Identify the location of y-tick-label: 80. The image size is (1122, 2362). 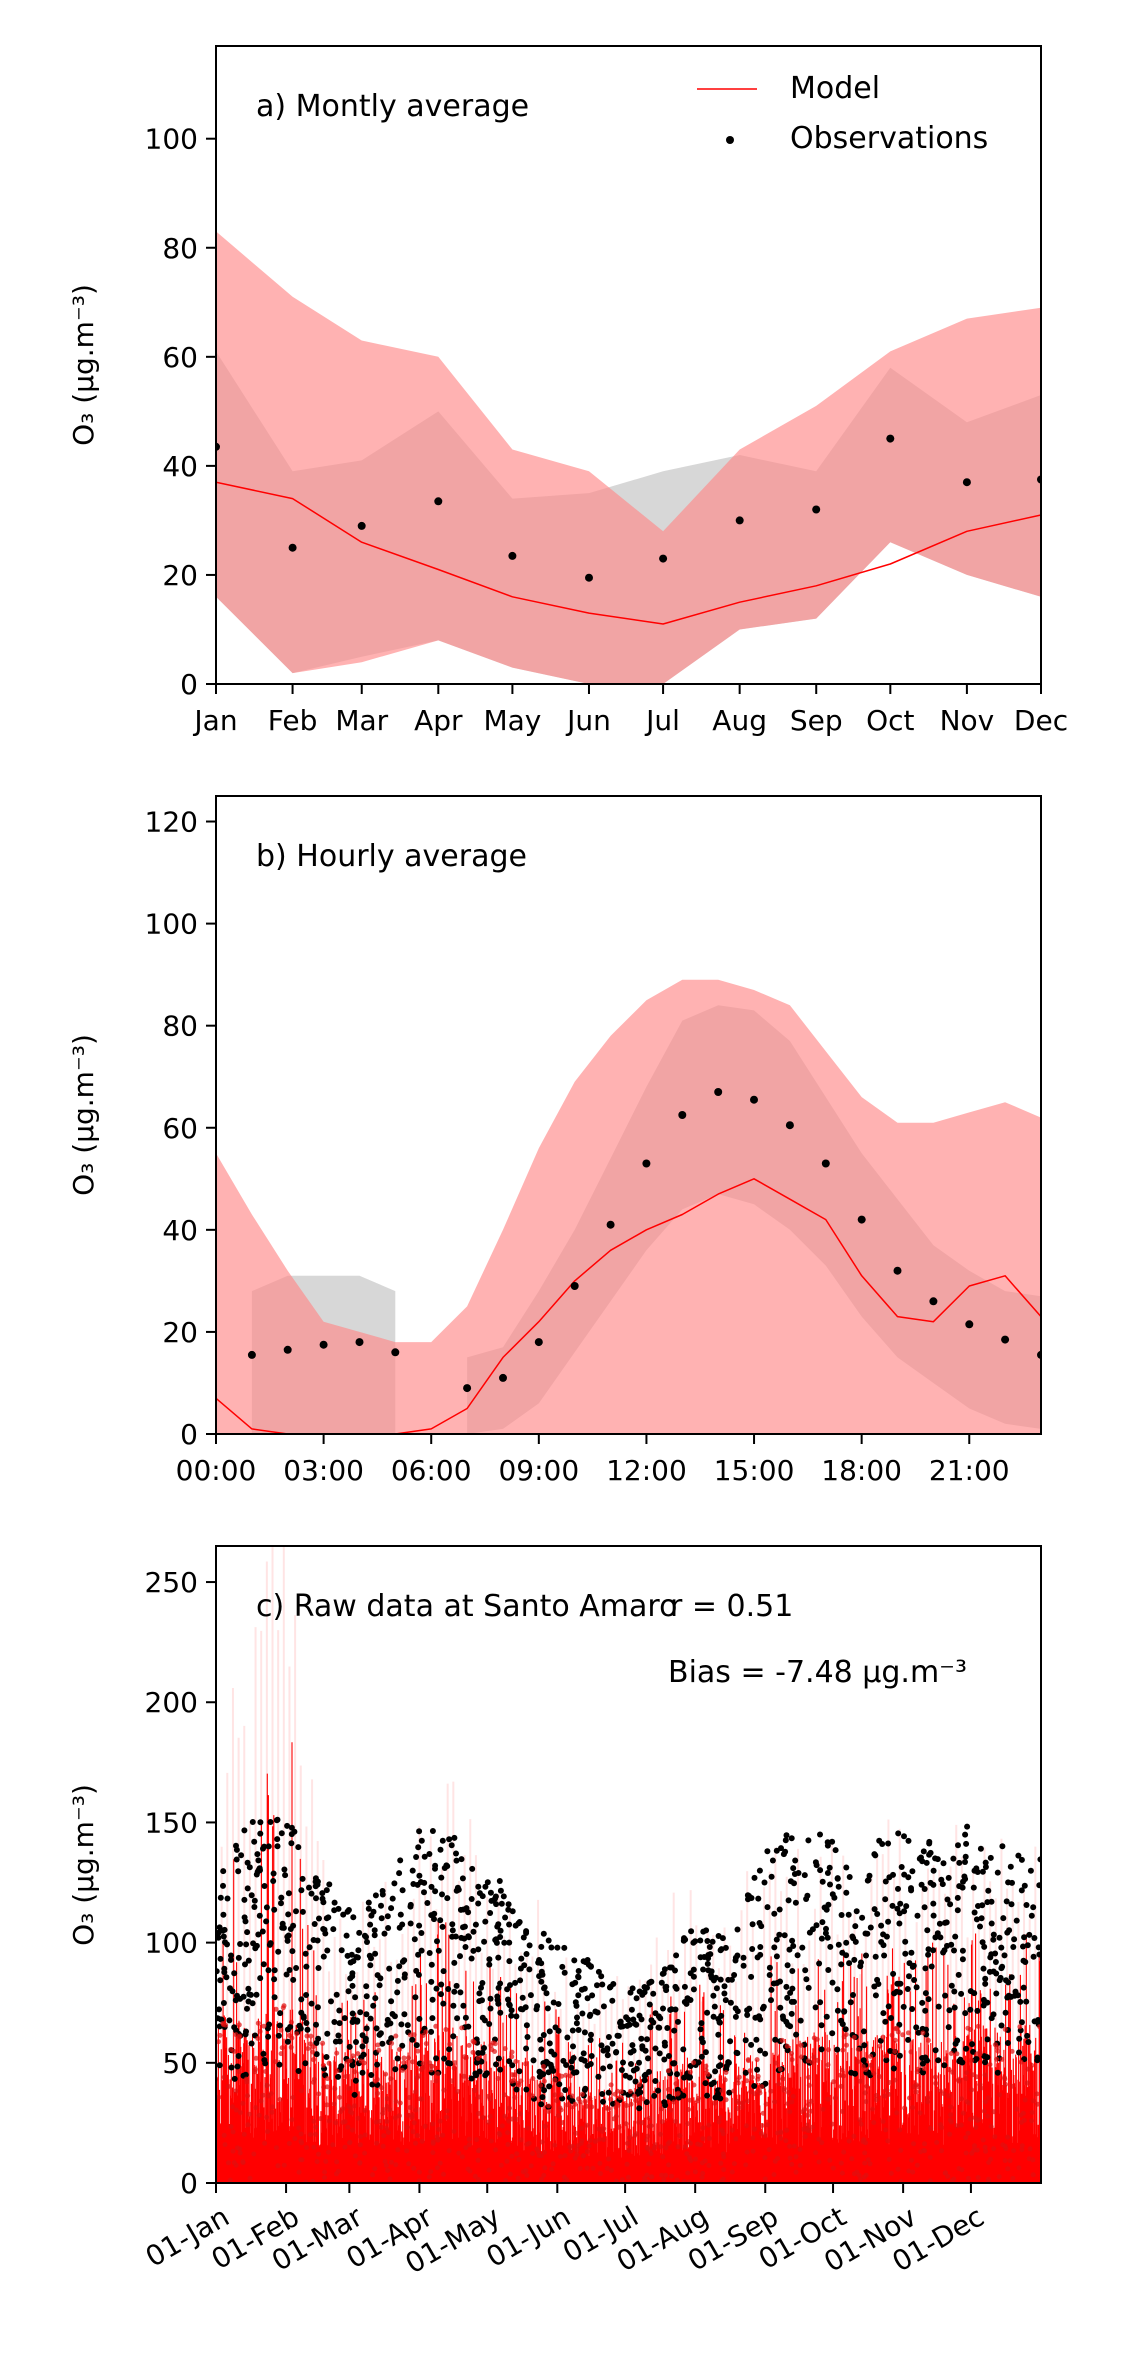
(180, 248).